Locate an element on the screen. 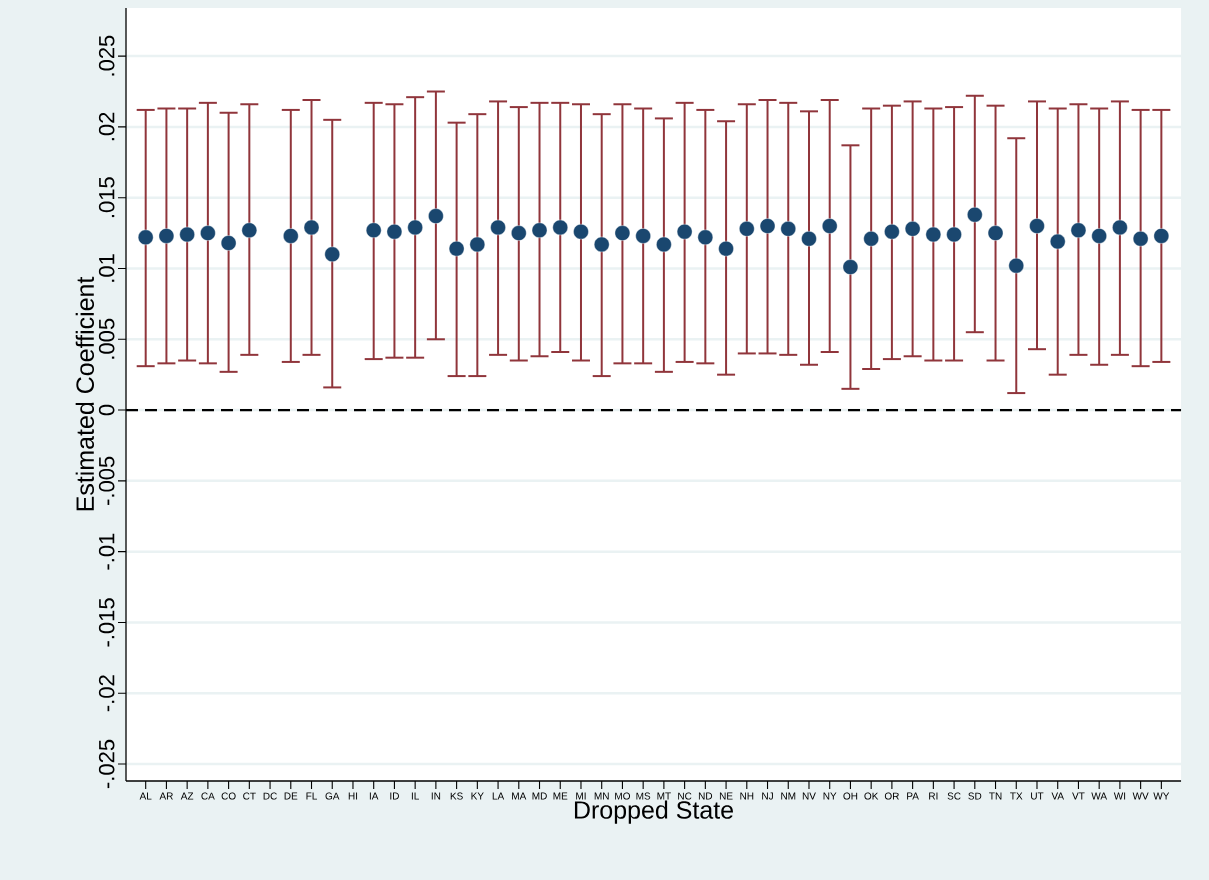 The width and height of the screenshot is (1209, 880). y-tick-label: .02 is located at coordinates (106, 126).